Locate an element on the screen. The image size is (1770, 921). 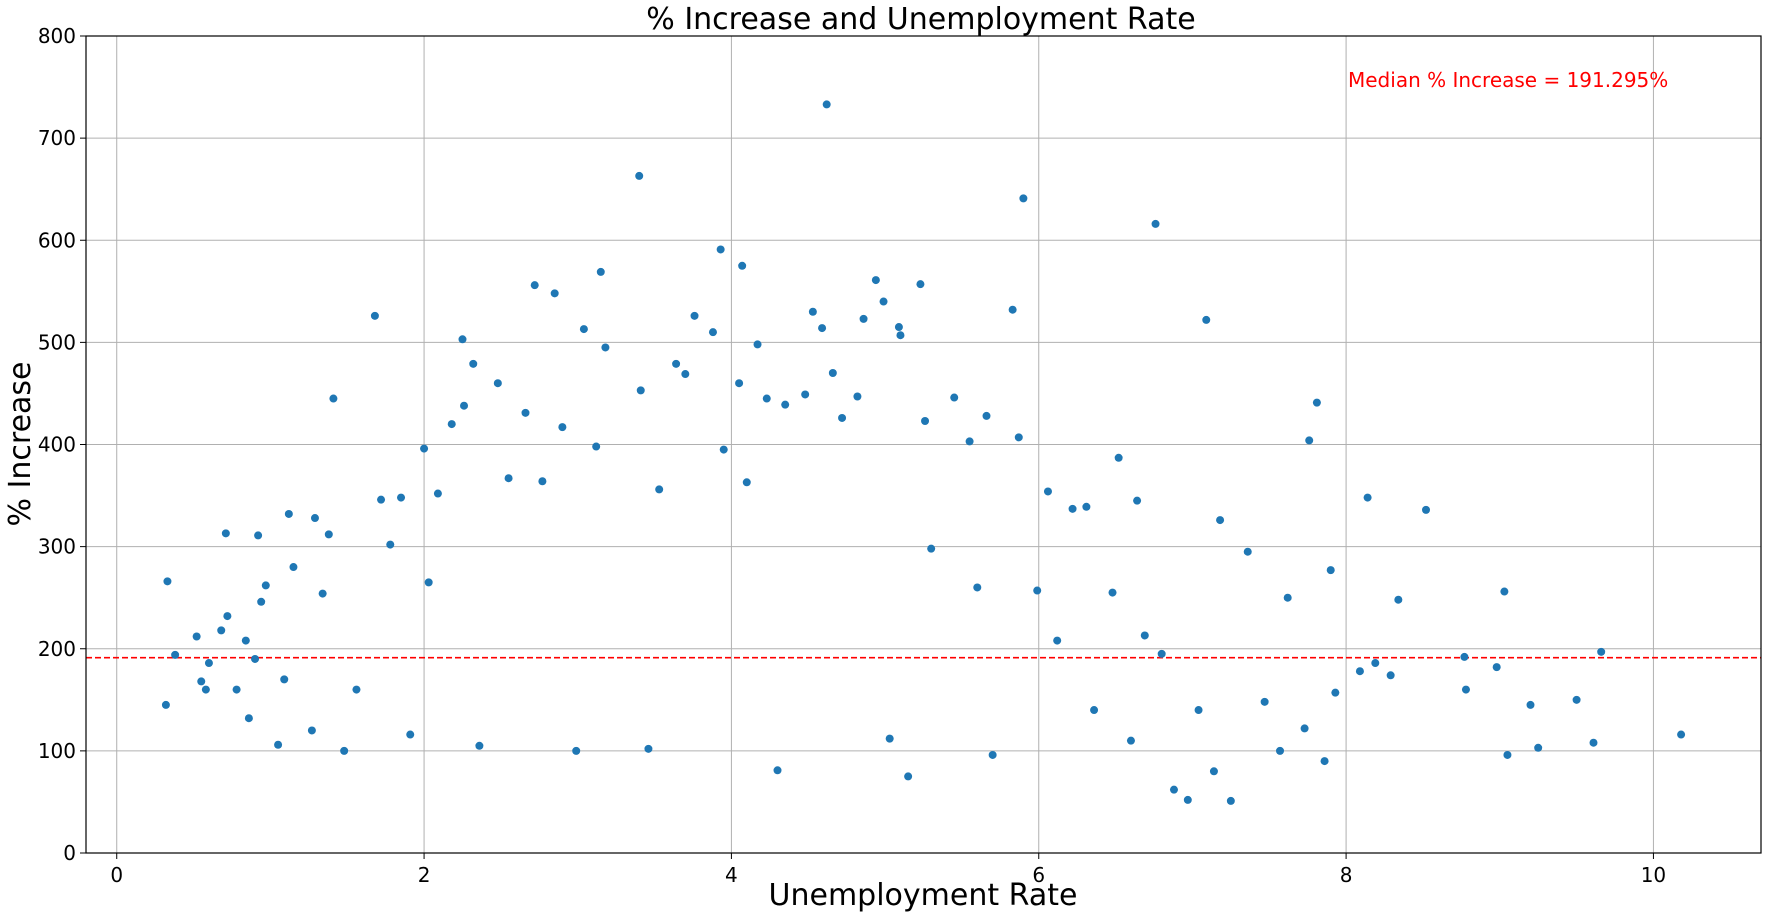
y-tick-label: 600 is located at coordinates (57, 240).